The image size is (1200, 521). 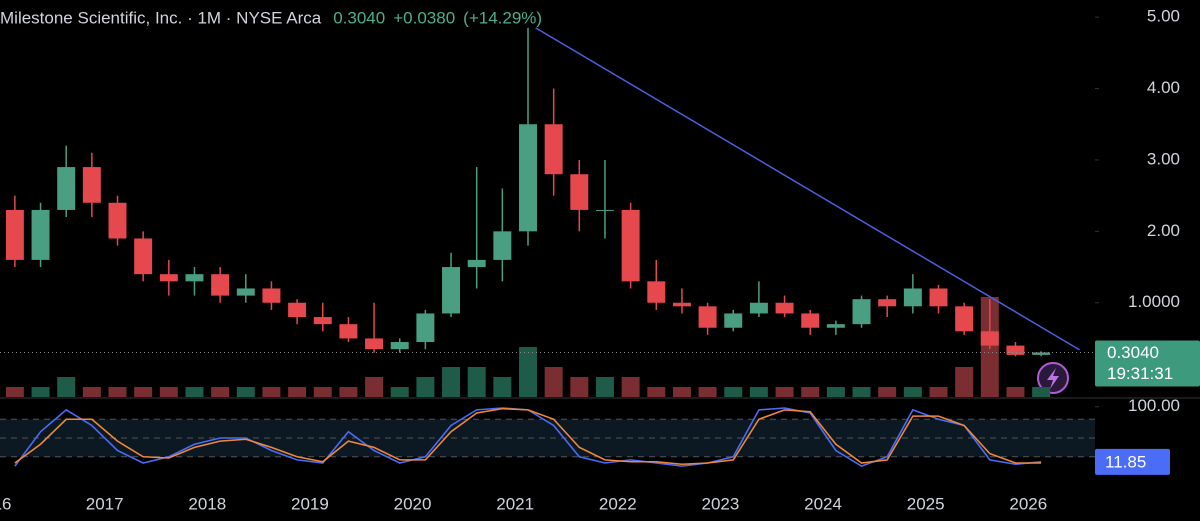 I want to click on x-tick-label: 2024, so click(x=823, y=503).